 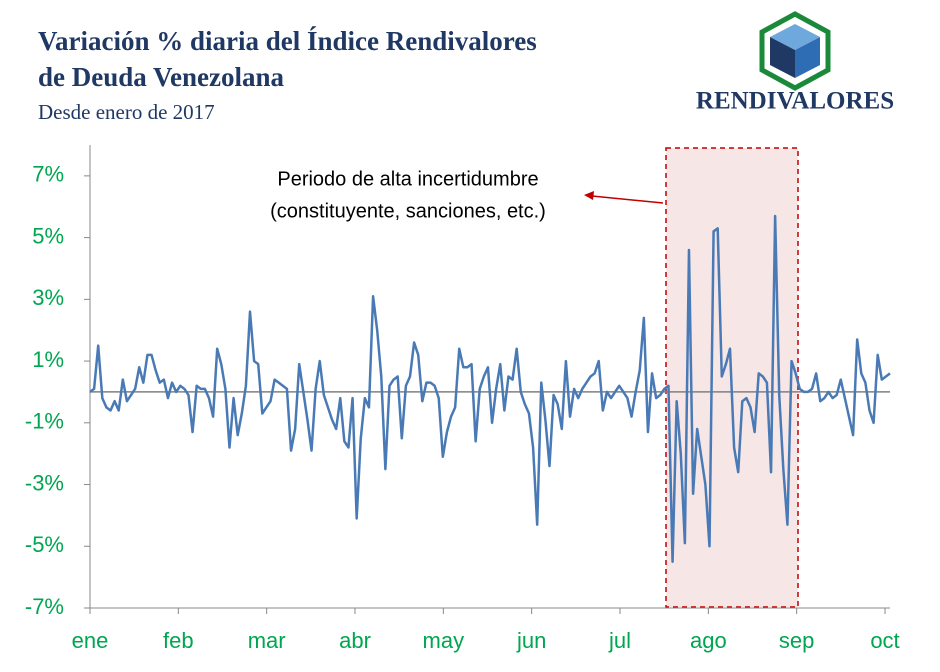 What do you see at coordinates (796, 640) in the screenshot?
I see `x-tick-label: sep` at bounding box center [796, 640].